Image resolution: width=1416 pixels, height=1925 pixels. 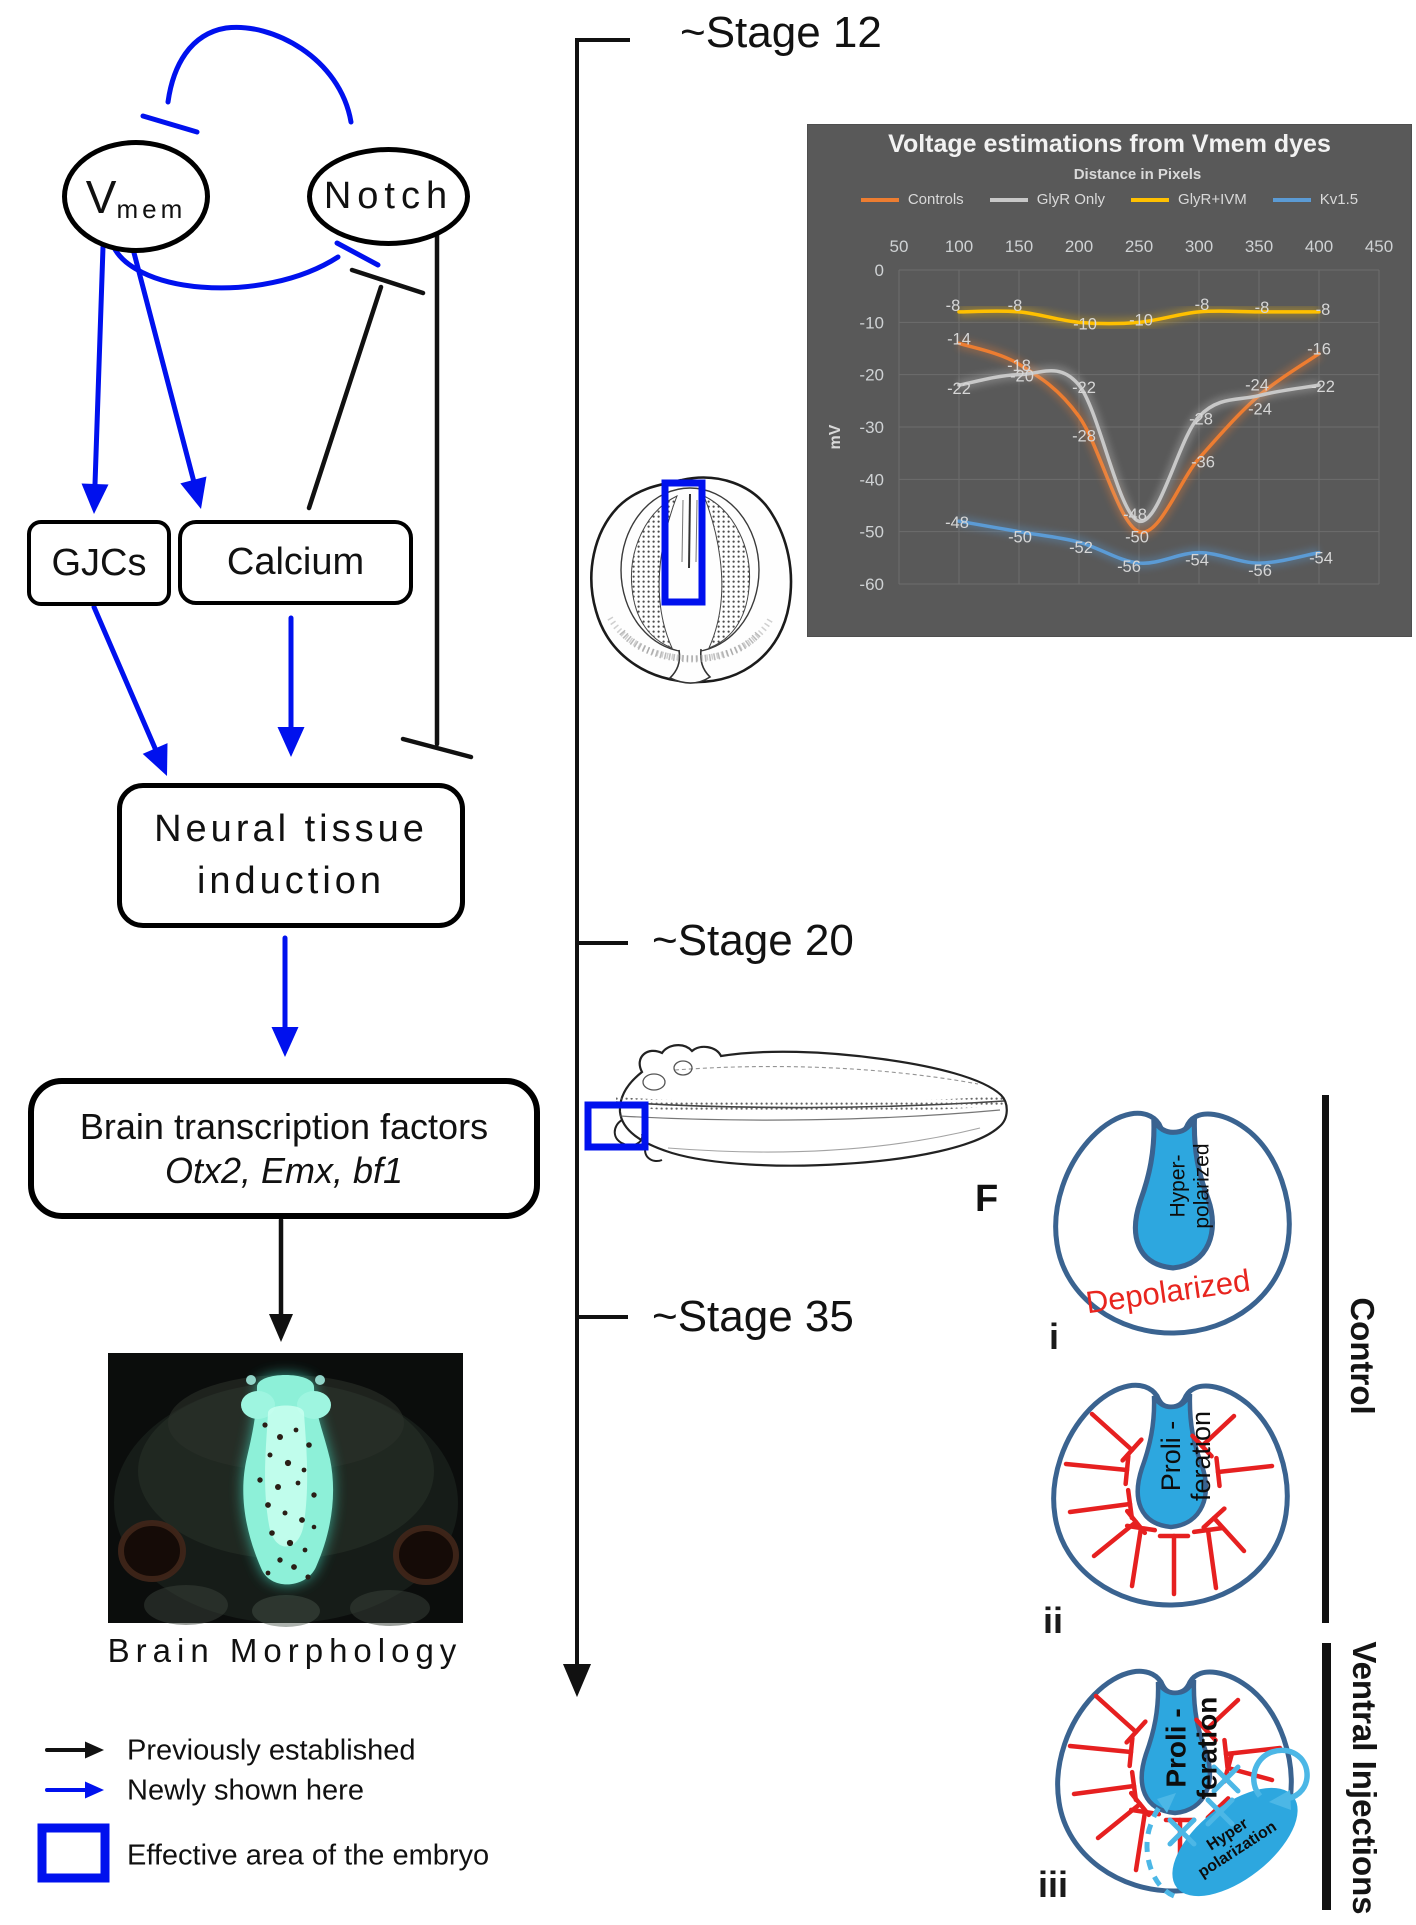 I want to click on svg-text: 450, so click(x=1379, y=246).